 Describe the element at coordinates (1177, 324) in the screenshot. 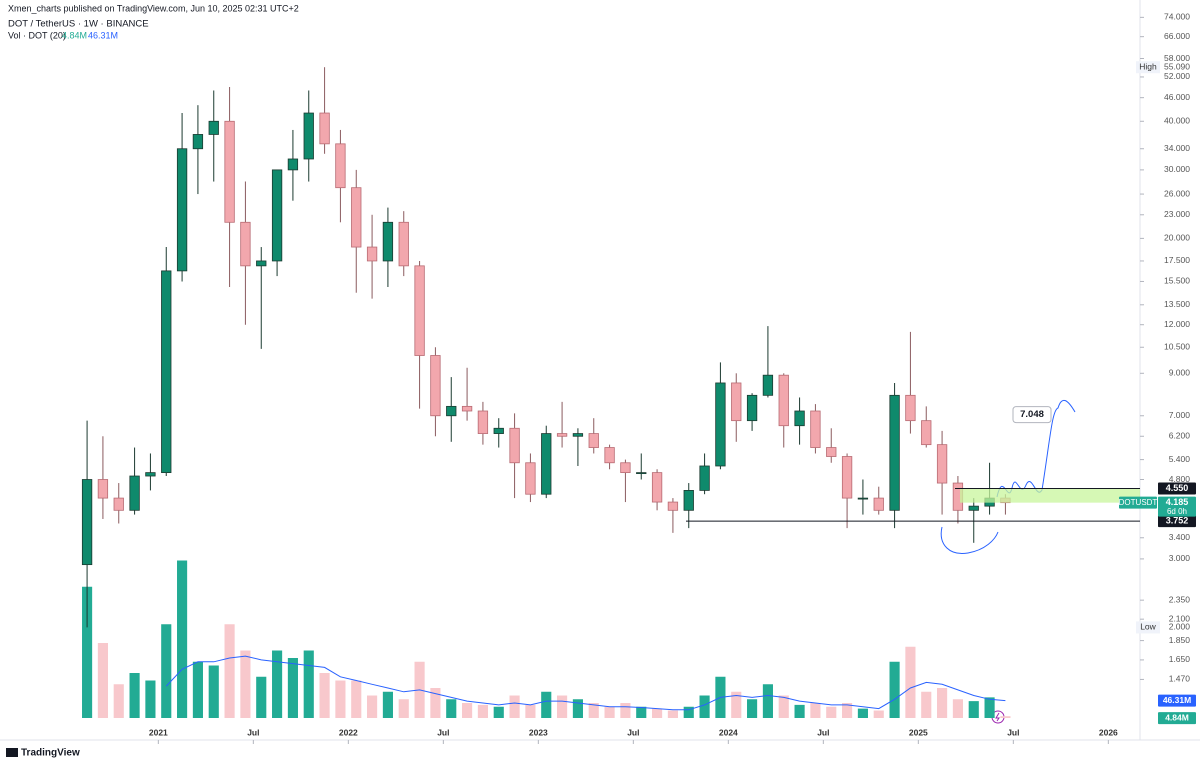

I see `y-tick-label: 12.000` at that location.